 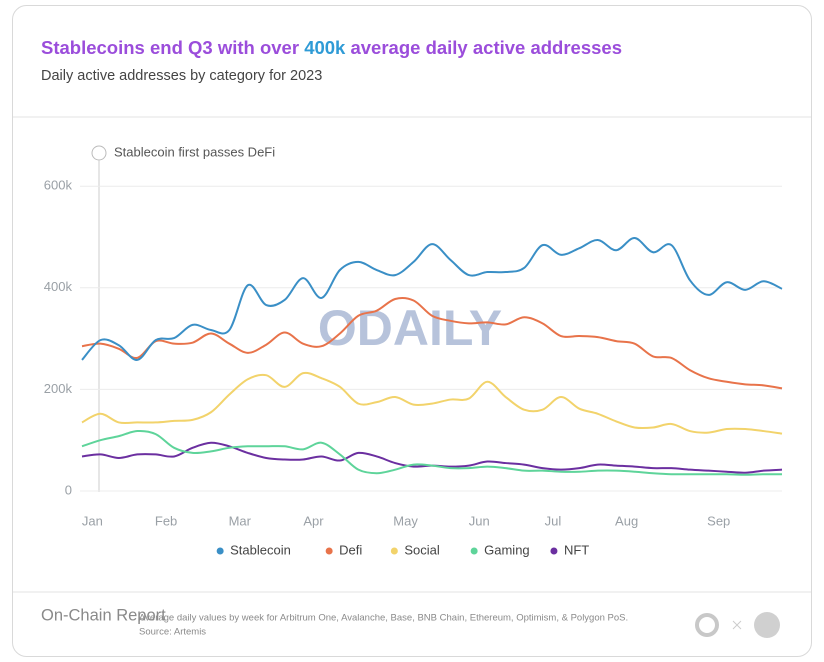 I want to click on x-tick-label: Sep, so click(x=718, y=520).